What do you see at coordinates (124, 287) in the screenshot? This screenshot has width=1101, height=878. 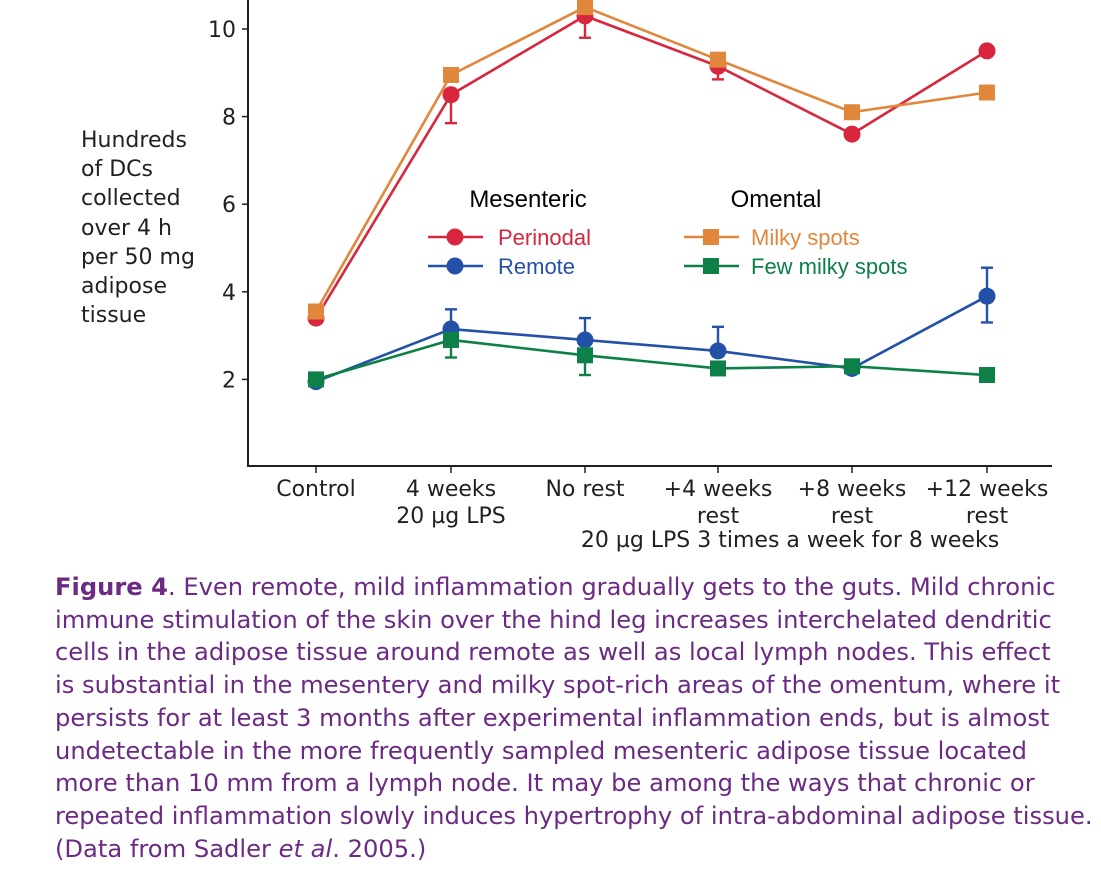 I see `y-axis-title-line: adipose` at bounding box center [124, 287].